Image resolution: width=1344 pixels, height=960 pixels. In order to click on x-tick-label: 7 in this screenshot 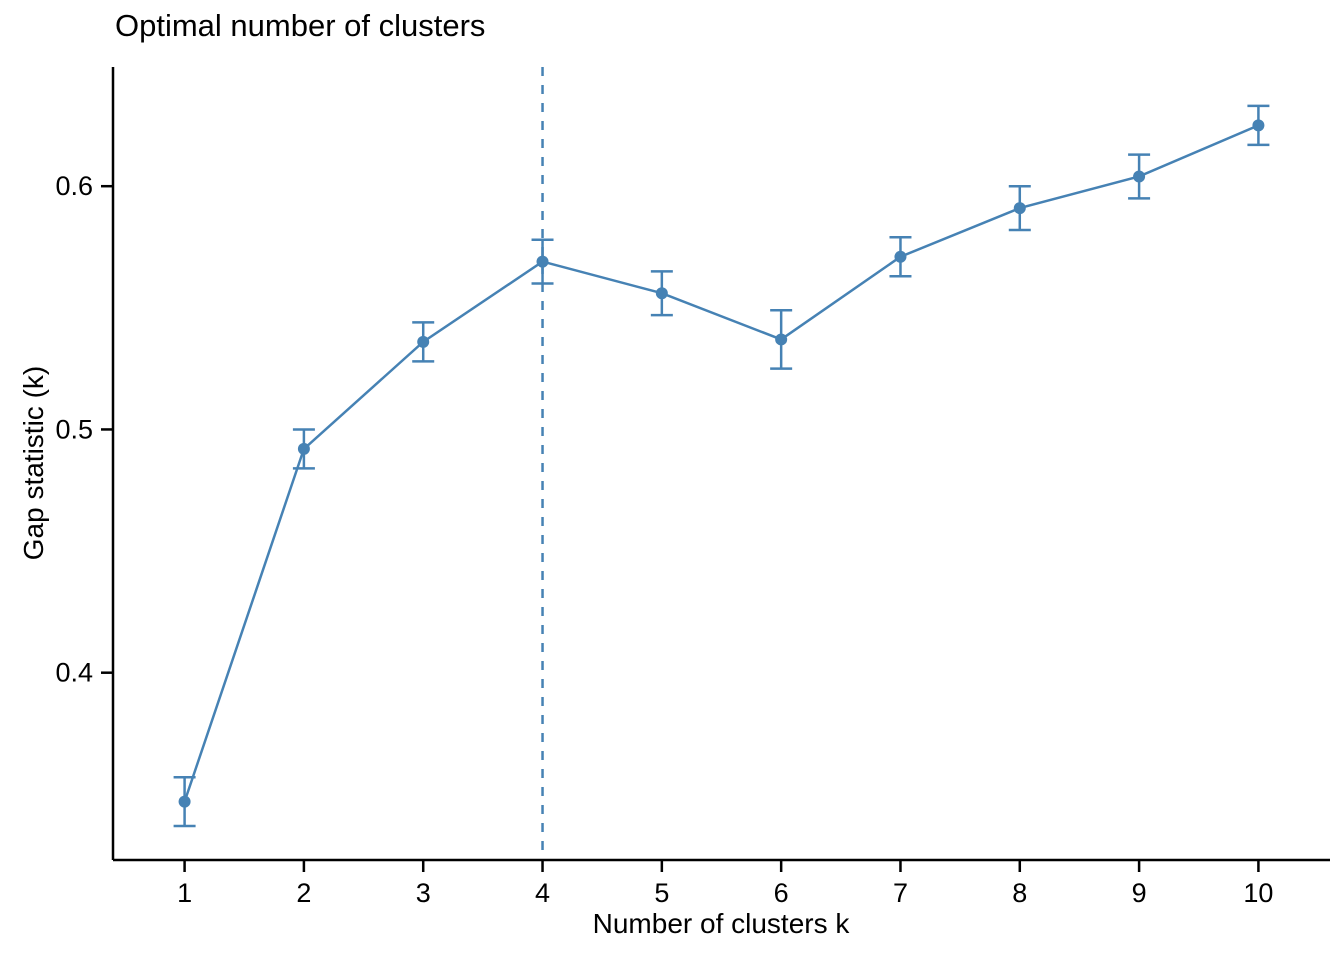, I will do `click(900, 893)`.